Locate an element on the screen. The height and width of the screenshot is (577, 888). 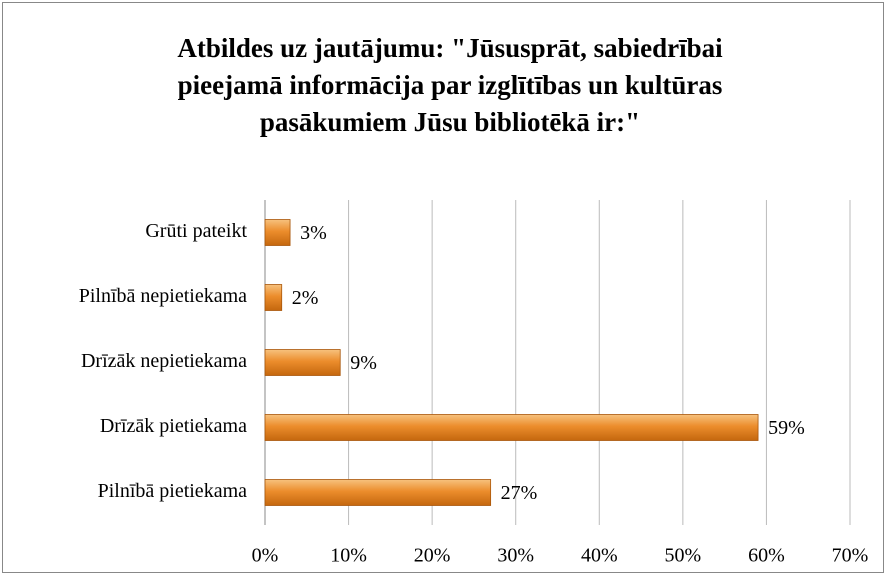
data-label: 59% is located at coordinates (786, 428).